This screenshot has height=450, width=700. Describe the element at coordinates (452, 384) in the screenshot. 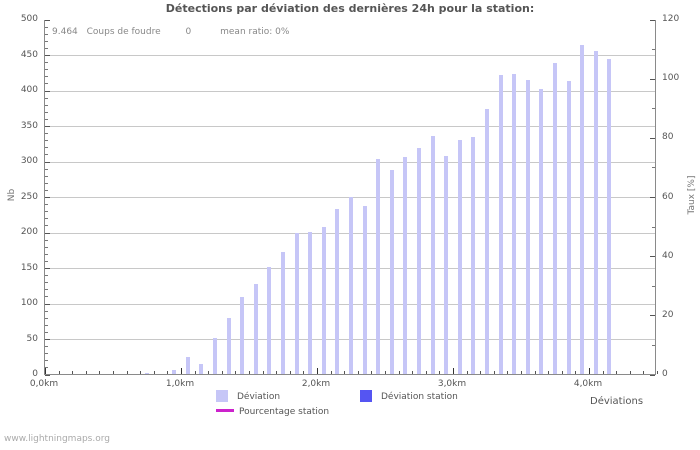

I see `x-axis-tick-label: 3,0km` at that location.